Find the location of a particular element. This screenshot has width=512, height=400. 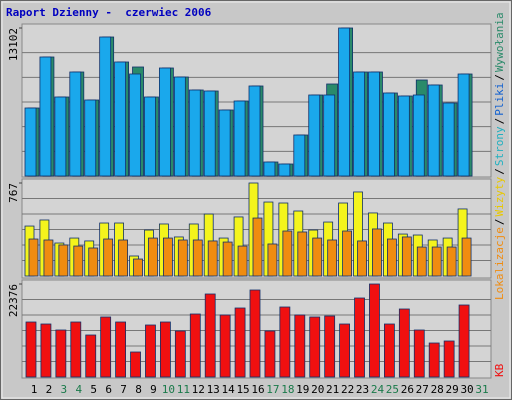

x-tick-label: 31 is located at coordinates (481, 389).